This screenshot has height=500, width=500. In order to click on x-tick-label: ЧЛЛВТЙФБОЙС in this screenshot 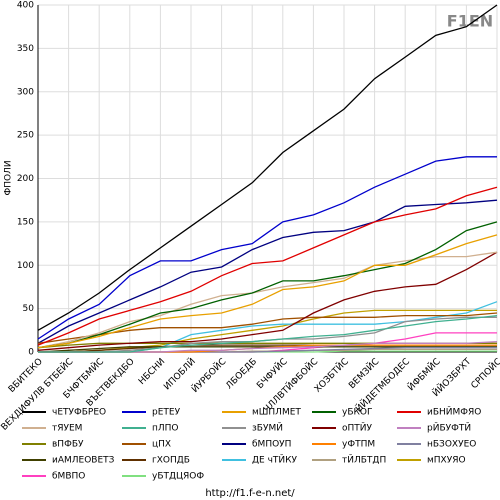, I will do `click(290, 384)`.